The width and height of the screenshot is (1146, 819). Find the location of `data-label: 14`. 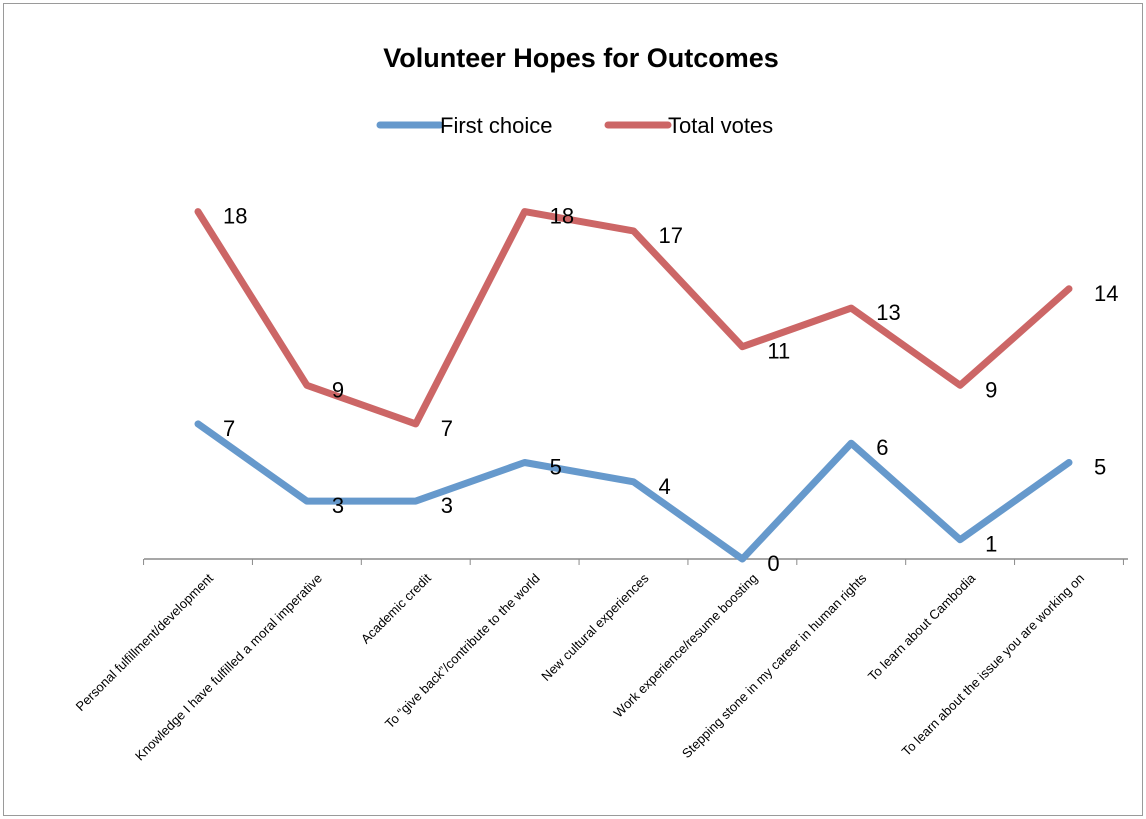

data-label: 14 is located at coordinates (1106, 293).